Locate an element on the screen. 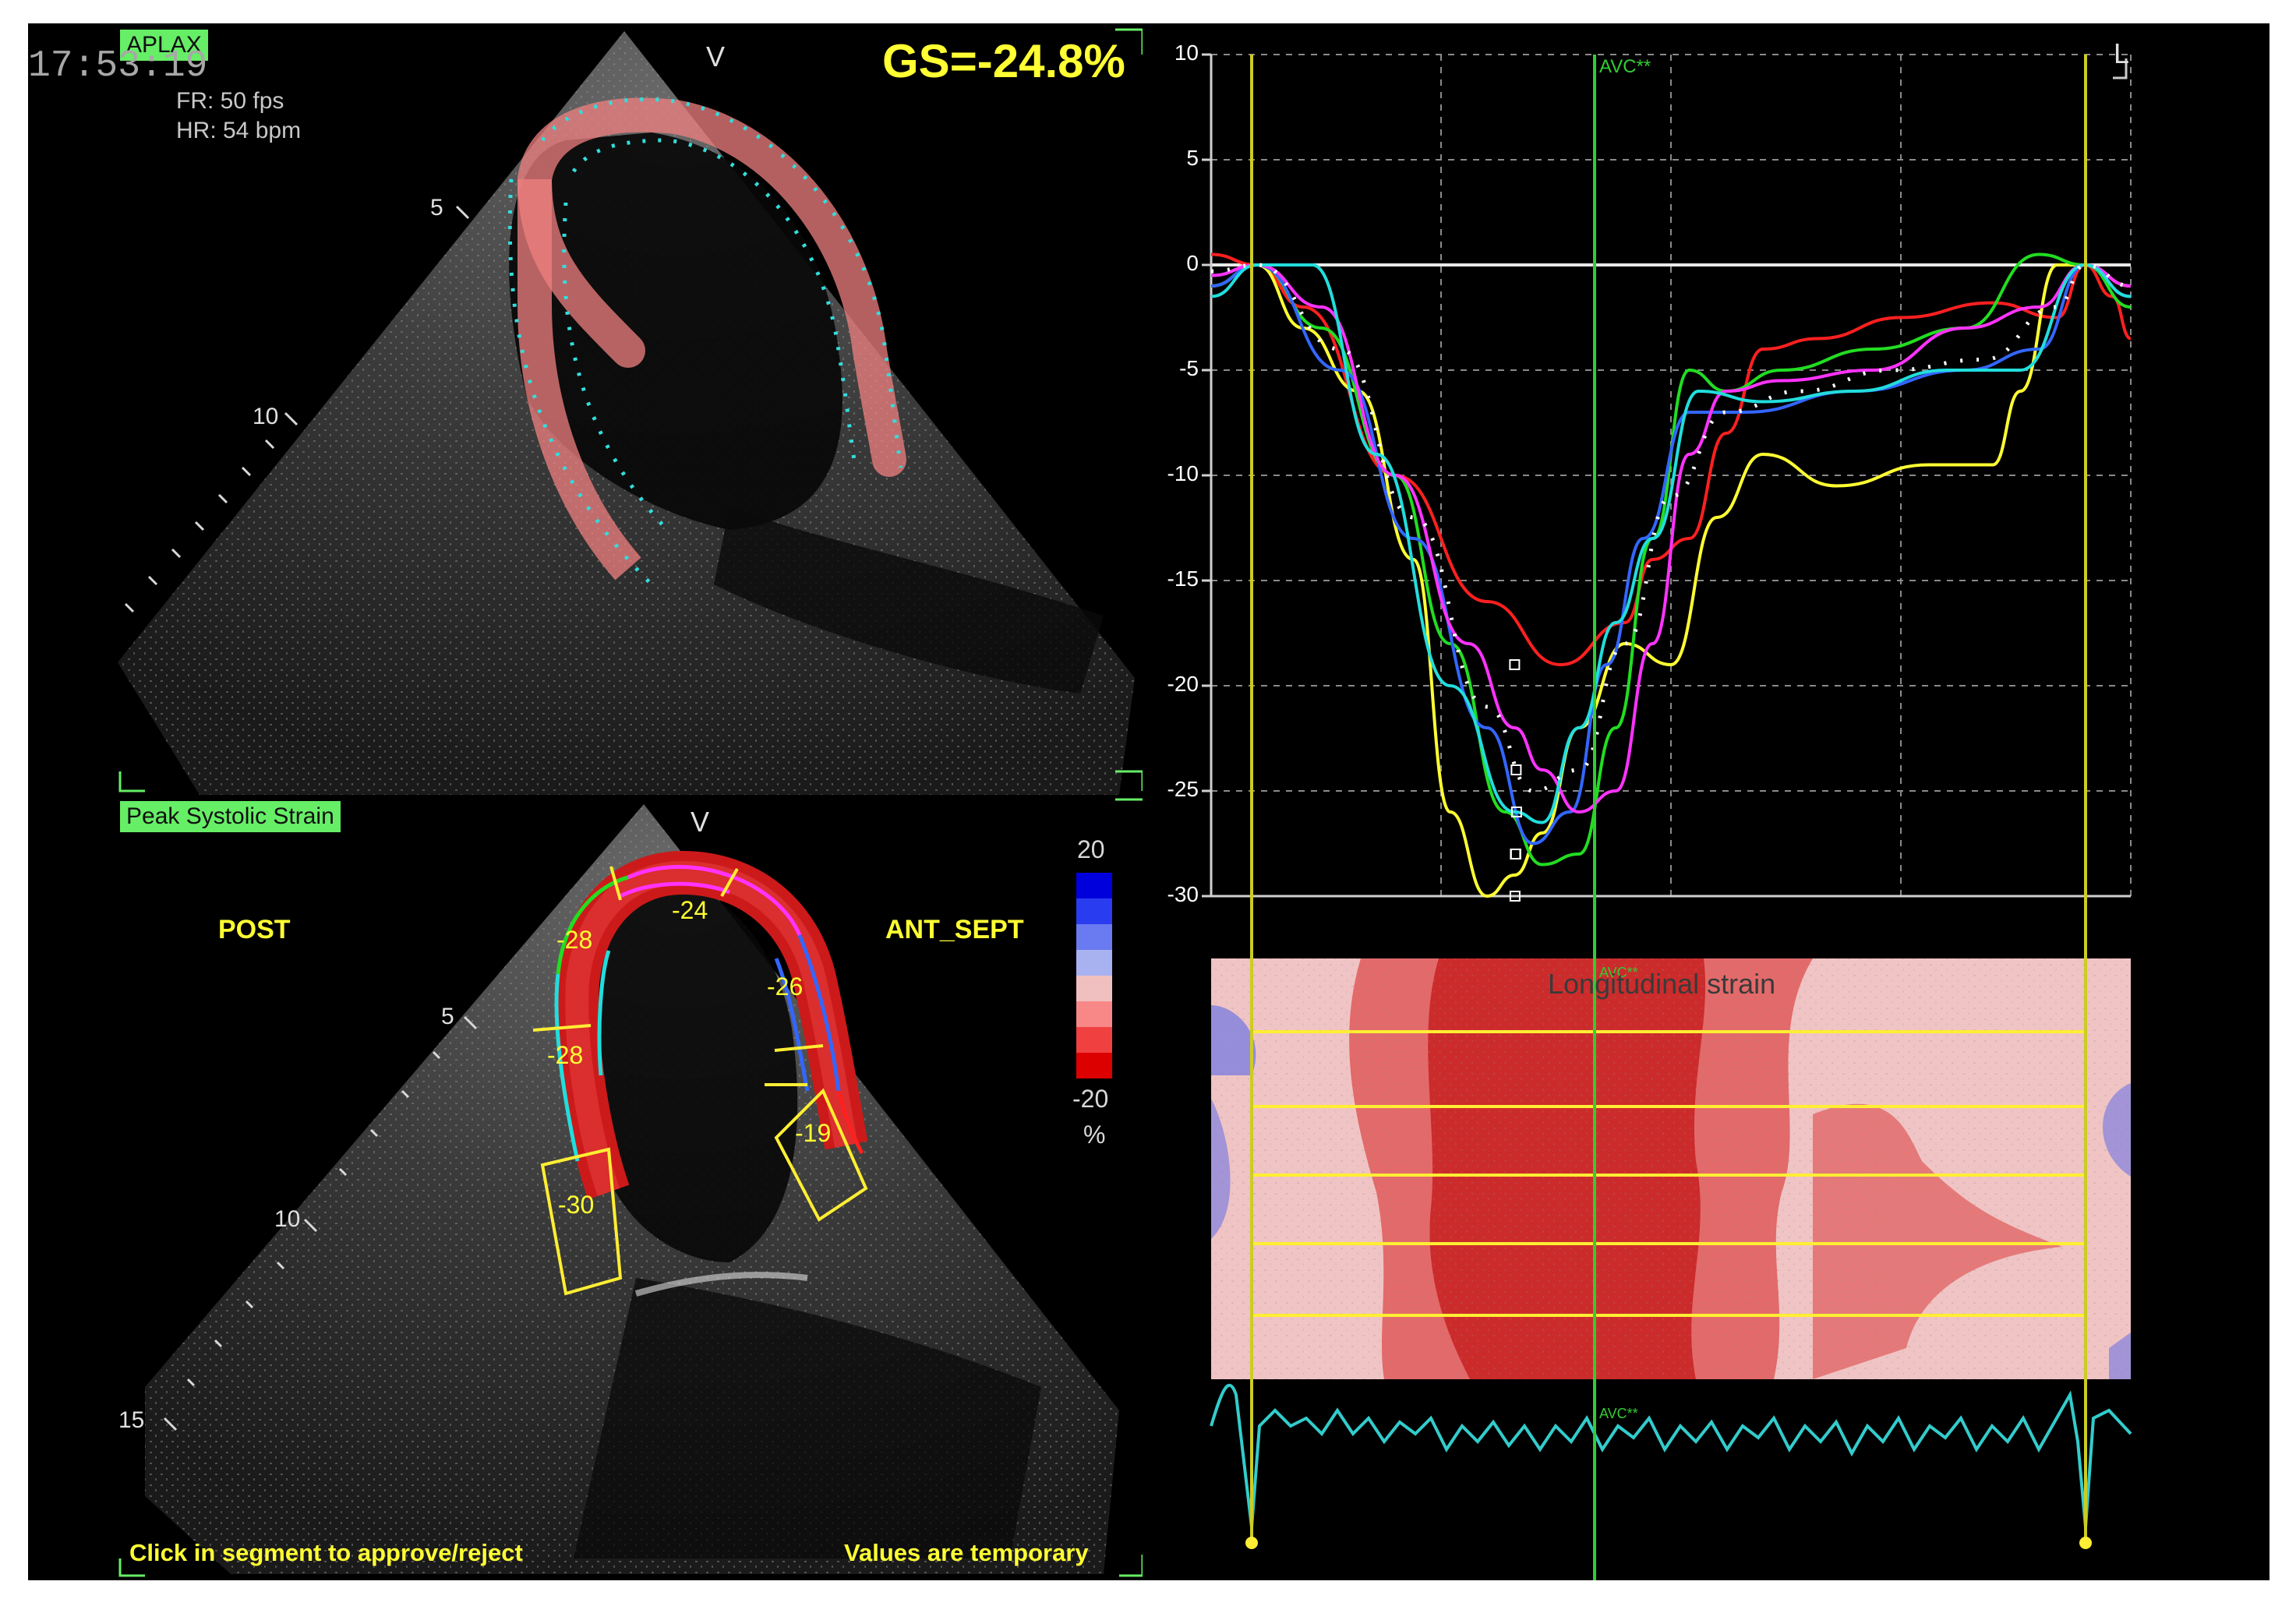 Image resolution: width=2296 pixels, height=1606 pixels. avc-label-map: AVC** is located at coordinates (1618, 973).